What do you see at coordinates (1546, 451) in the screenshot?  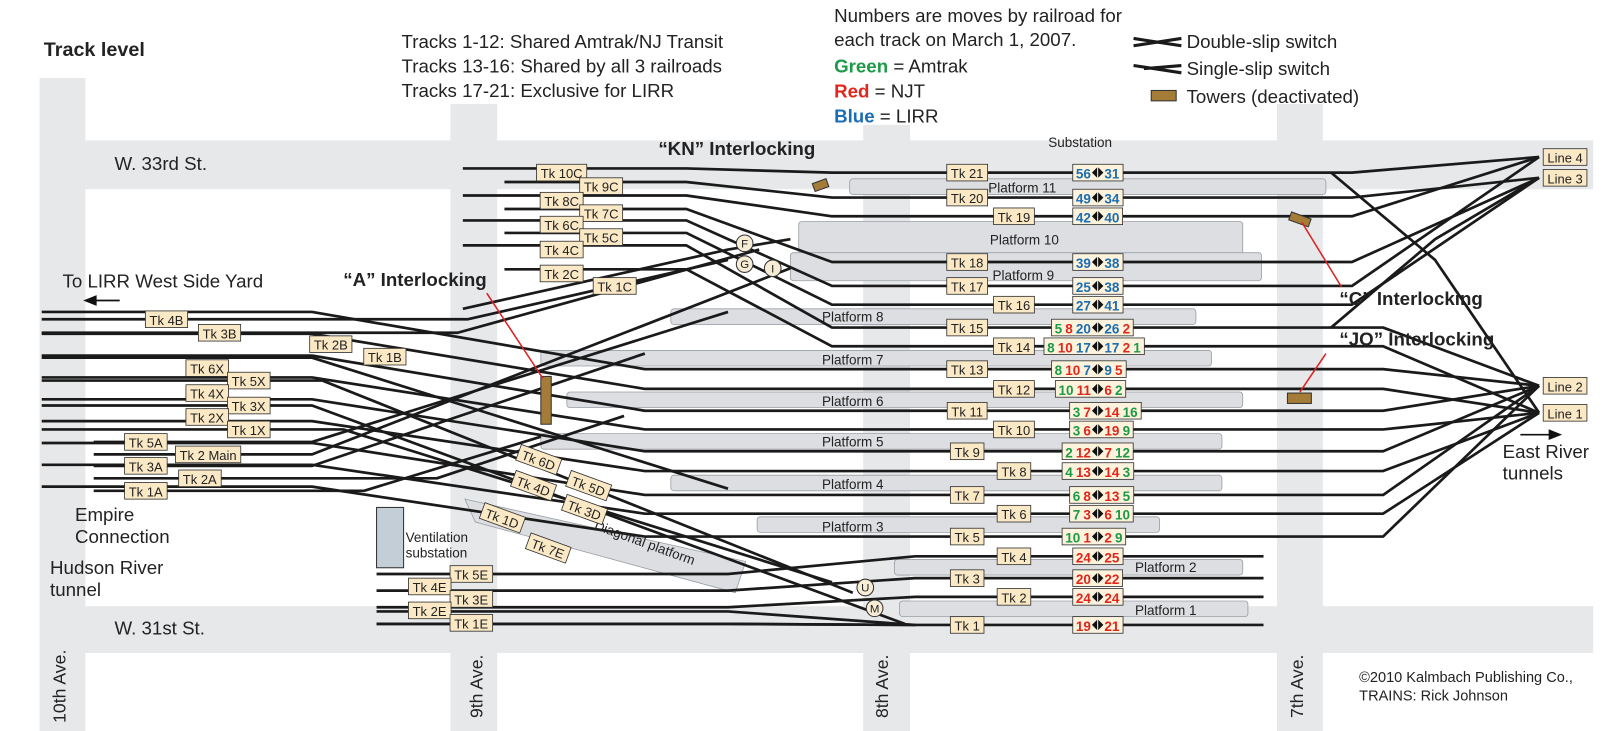 I see `place-label: East River` at bounding box center [1546, 451].